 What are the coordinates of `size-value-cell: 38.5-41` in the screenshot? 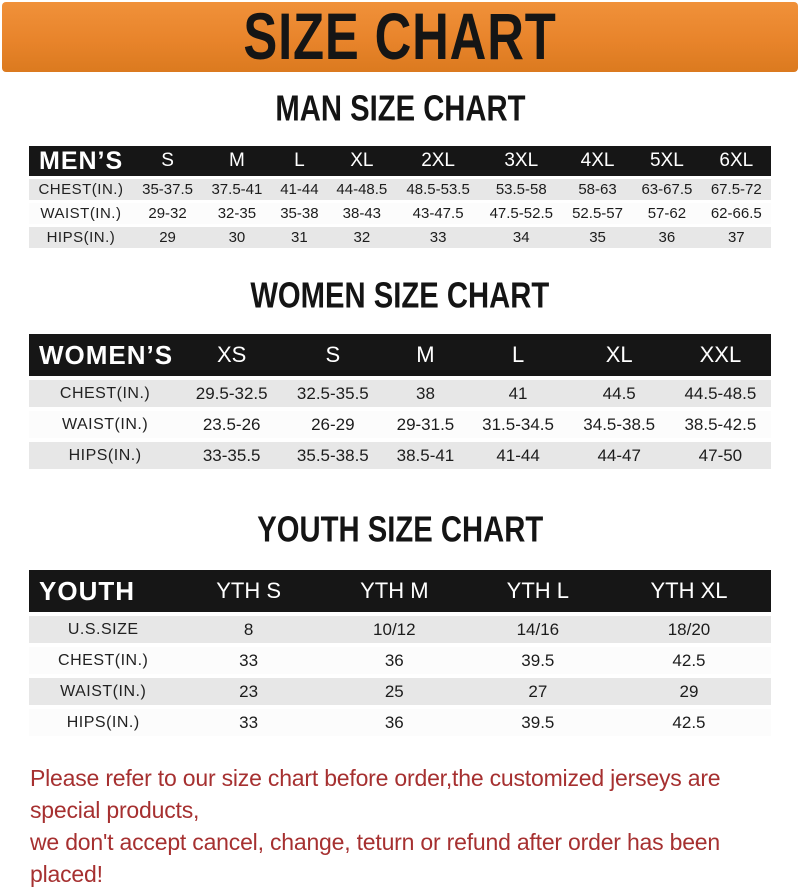 It's located at (425, 455).